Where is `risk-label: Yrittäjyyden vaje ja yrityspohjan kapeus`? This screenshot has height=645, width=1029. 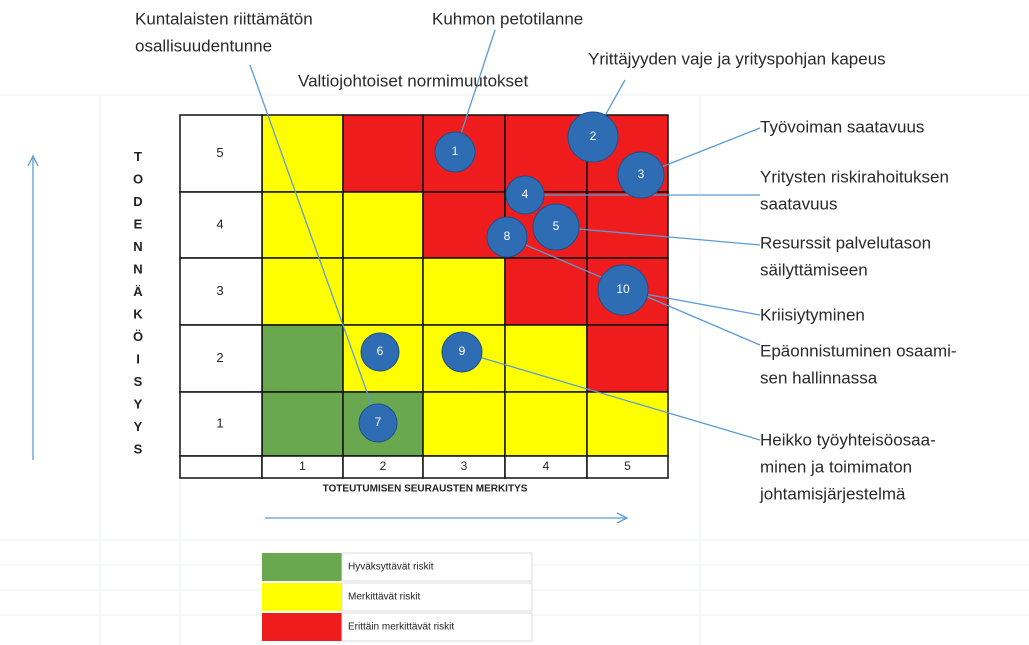 risk-label: Yrittäjyyden vaje ja yrityspohjan kapeus is located at coordinates (737, 58).